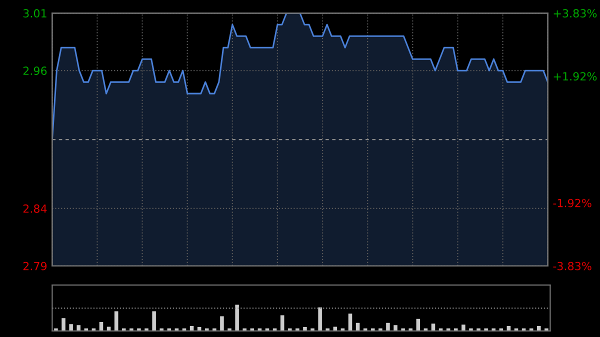  Describe the element at coordinates (34, 13) in the screenshot. I see `y-tick-label: 3.01` at that location.